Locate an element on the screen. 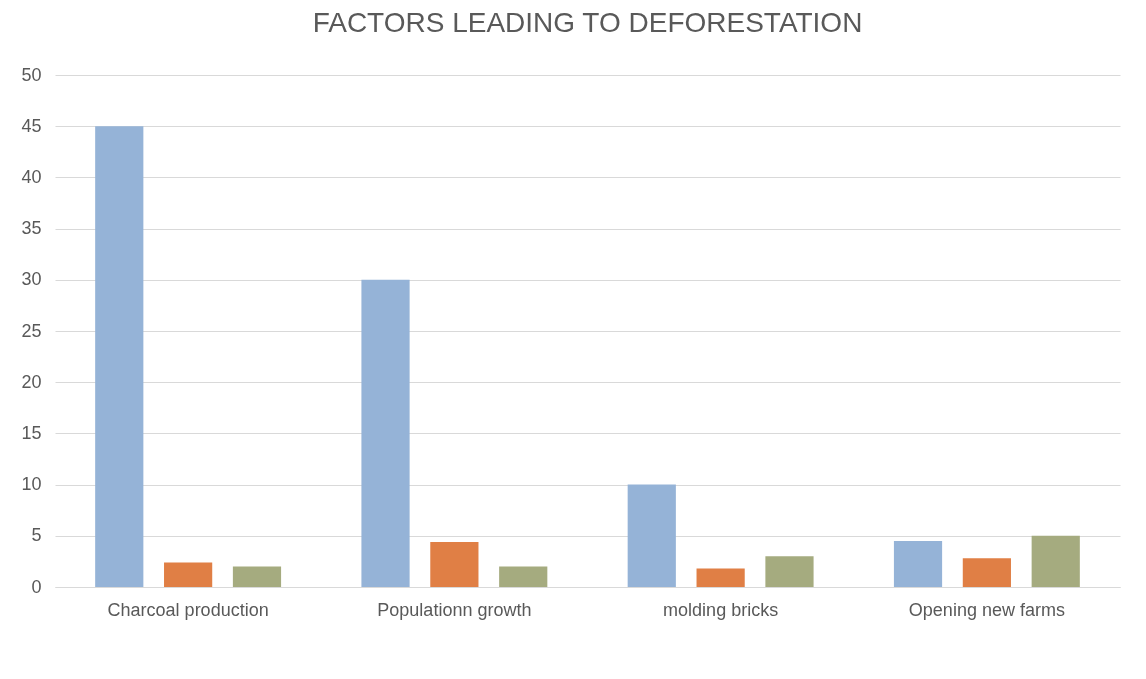  y-tick-label: 45 is located at coordinates (31, 125).